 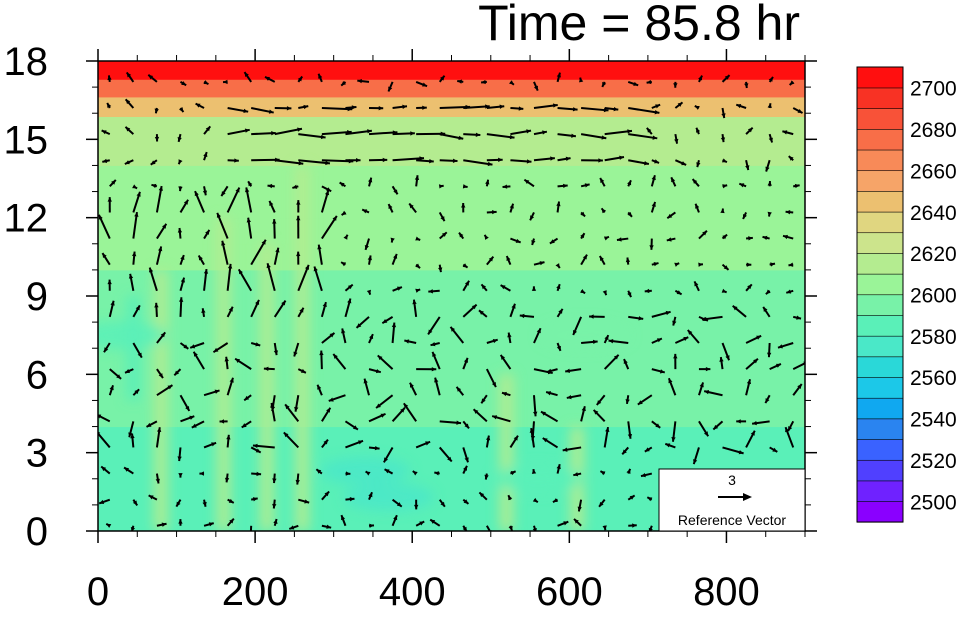 I want to click on y-tick-label: 3, so click(x=37, y=454).